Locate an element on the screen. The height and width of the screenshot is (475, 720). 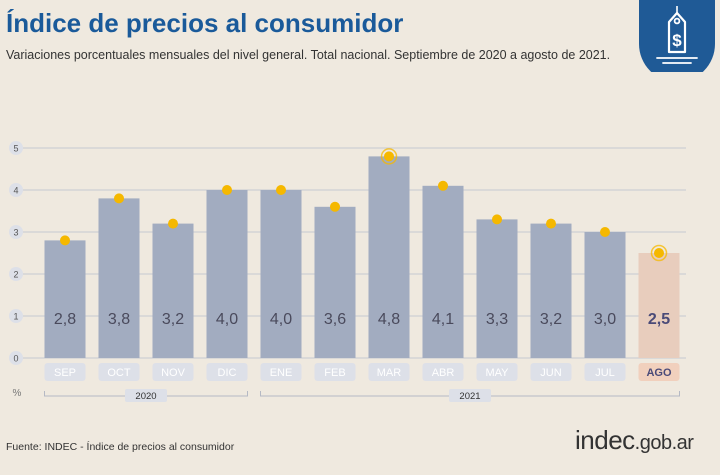
y-tick-label: 1 is located at coordinates (15, 317).